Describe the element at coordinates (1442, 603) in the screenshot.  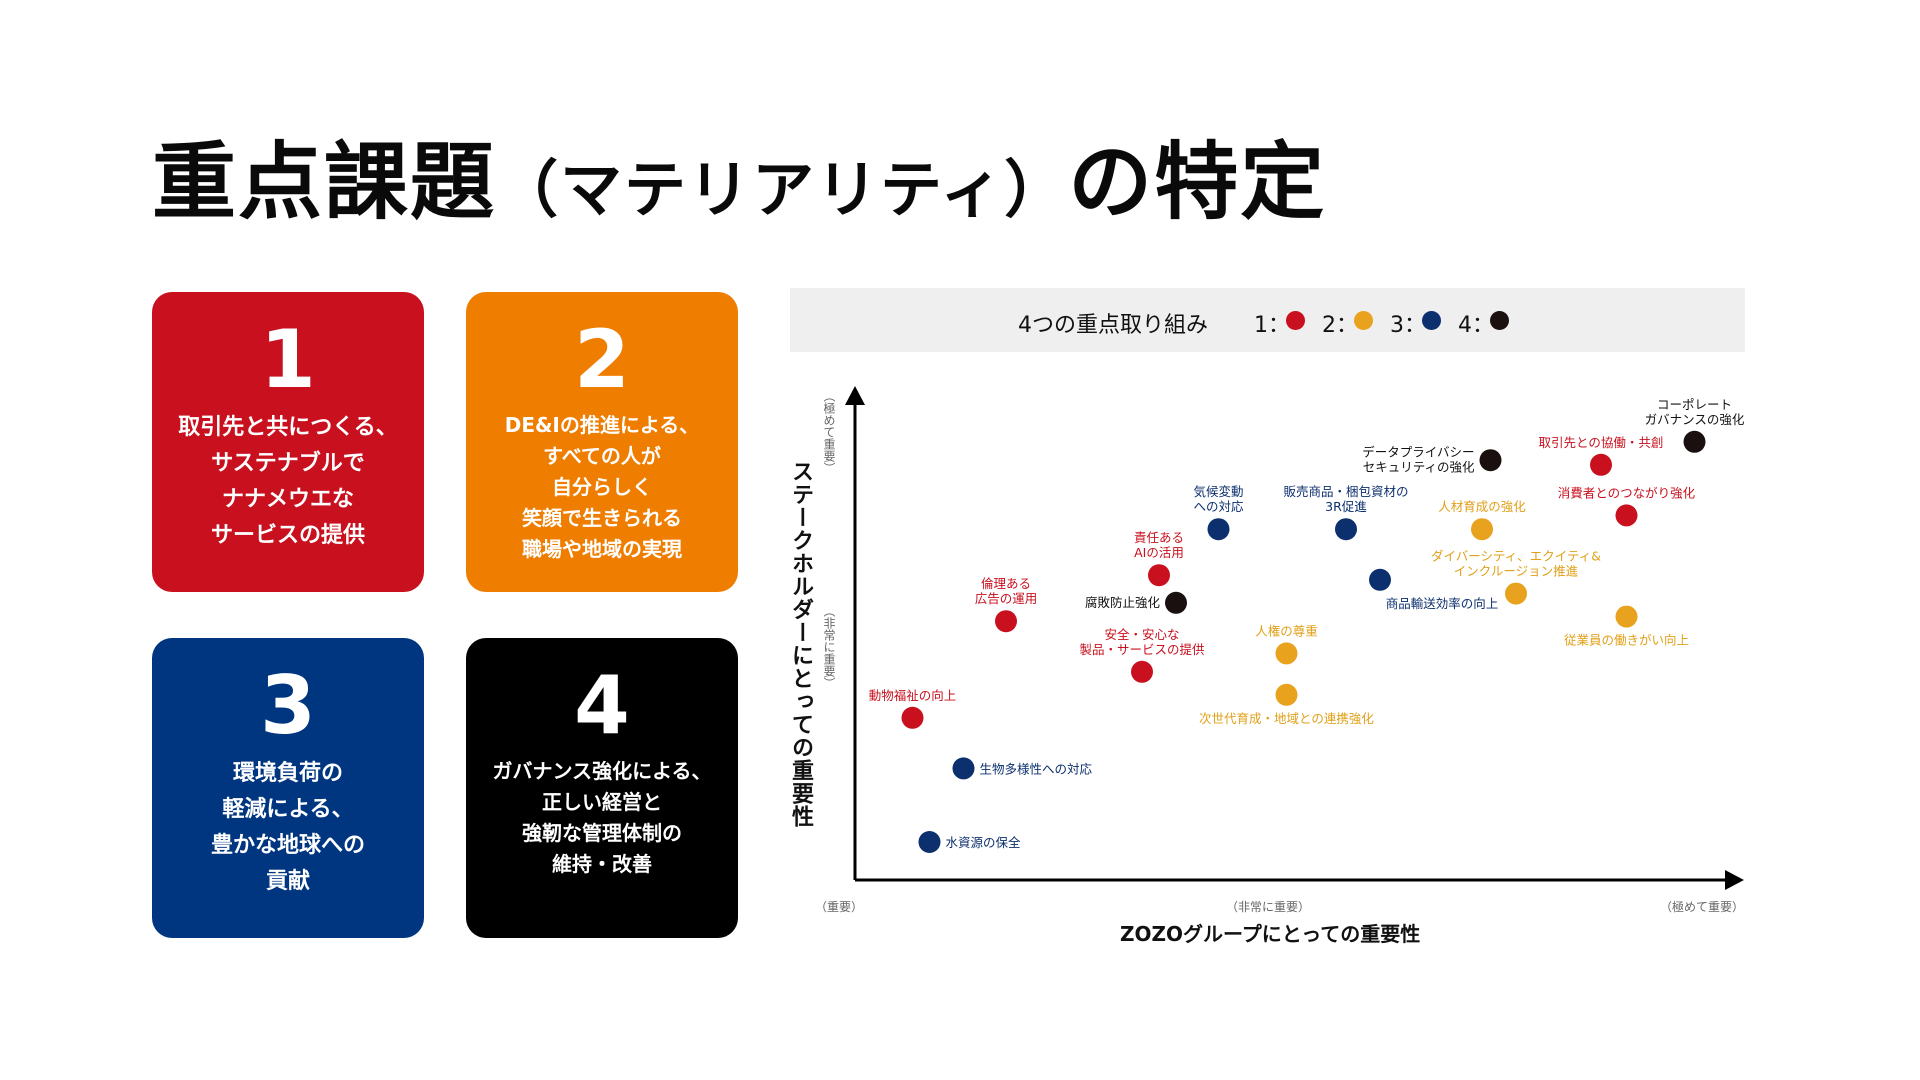
I see `data-point-label: 商品輸送効率の向上` at that location.